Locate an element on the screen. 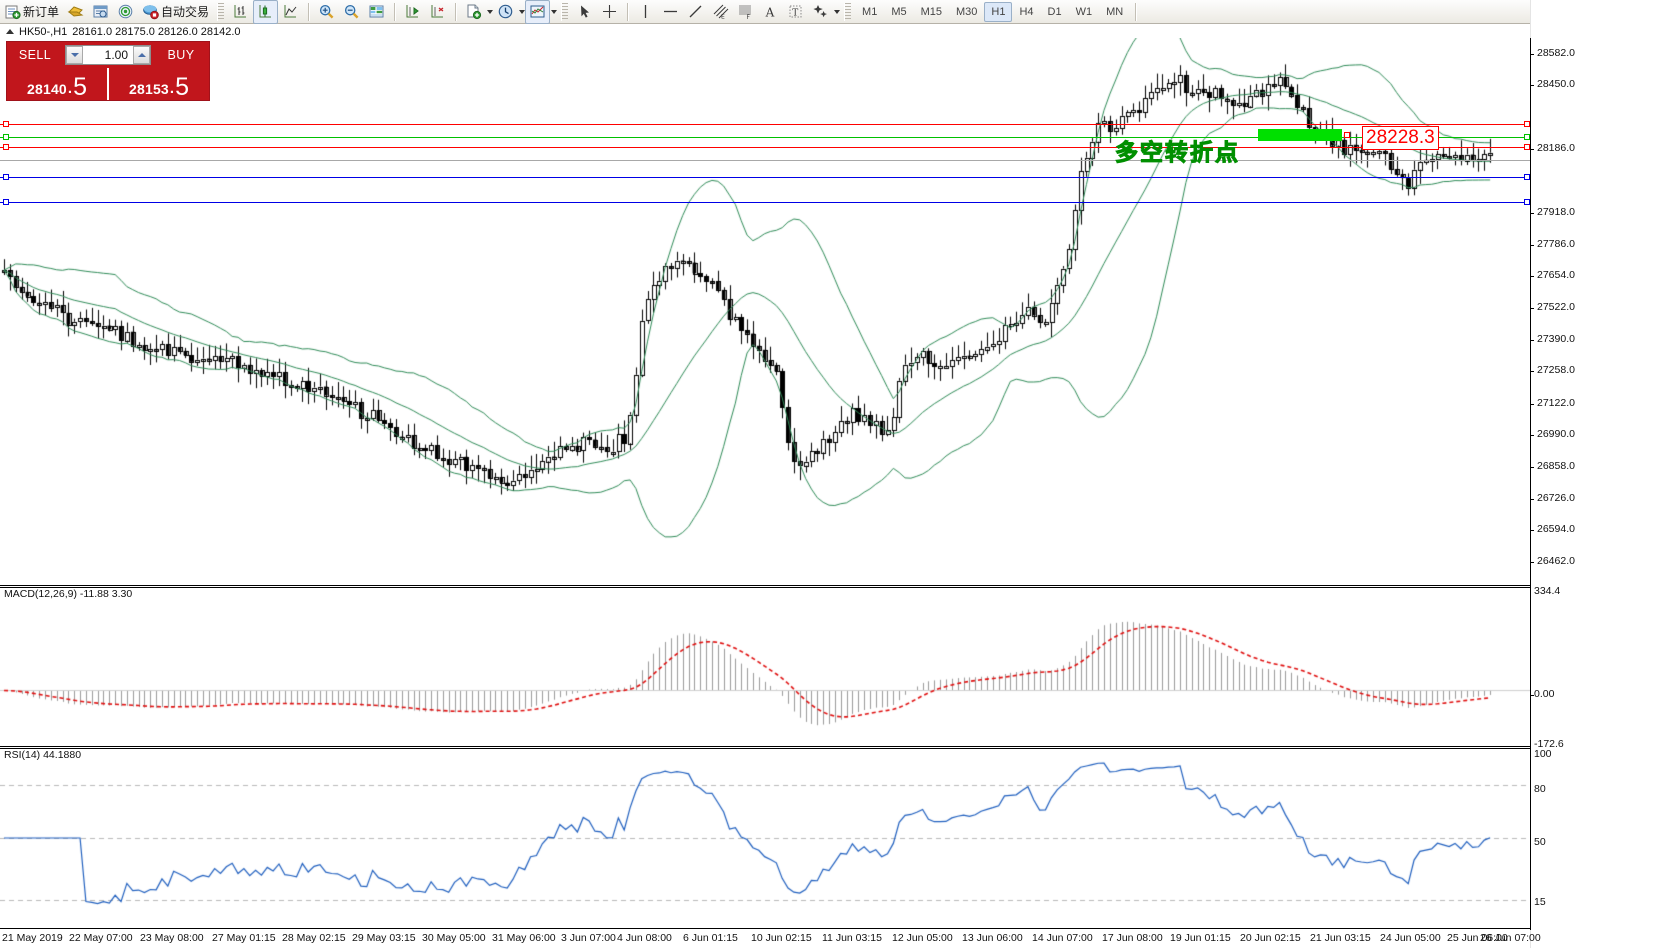  horizontal-line-button is located at coordinates (670, 12).